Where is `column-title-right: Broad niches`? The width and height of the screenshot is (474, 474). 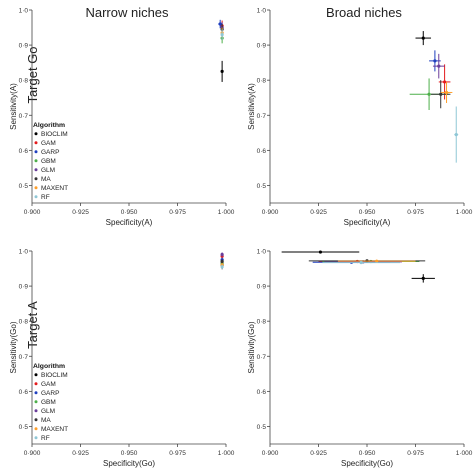
column-title-right: Broad niches is located at coordinates (364, 12).